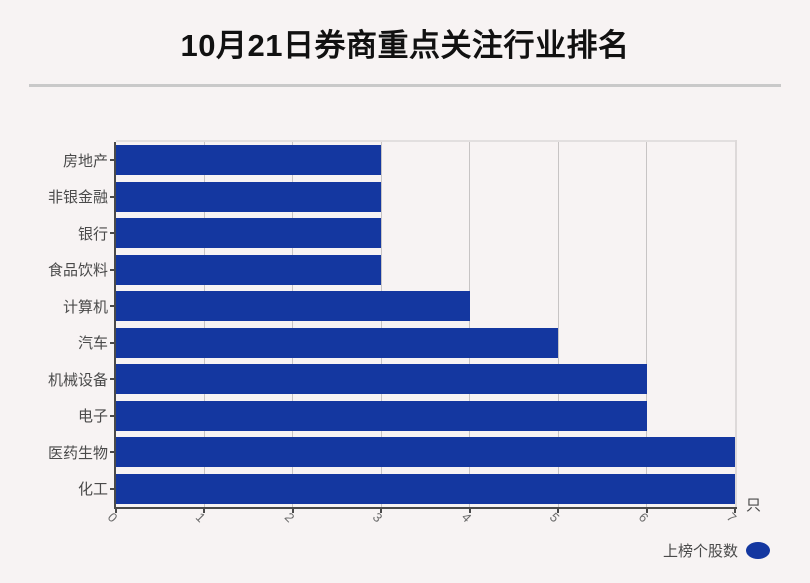 This screenshot has width=810, height=583. Describe the element at coordinates (249, 160) in the screenshot. I see `bar-房地产` at that location.